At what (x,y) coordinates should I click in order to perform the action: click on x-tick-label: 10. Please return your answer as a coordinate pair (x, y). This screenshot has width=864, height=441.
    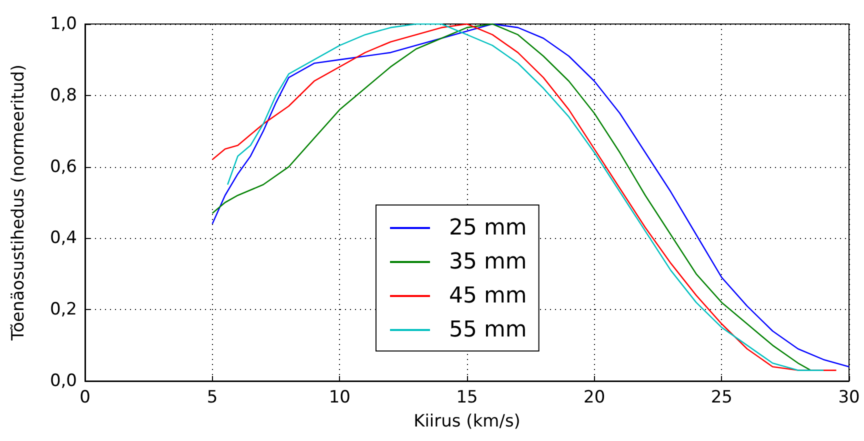
    Looking at the image, I should click on (339, 398).